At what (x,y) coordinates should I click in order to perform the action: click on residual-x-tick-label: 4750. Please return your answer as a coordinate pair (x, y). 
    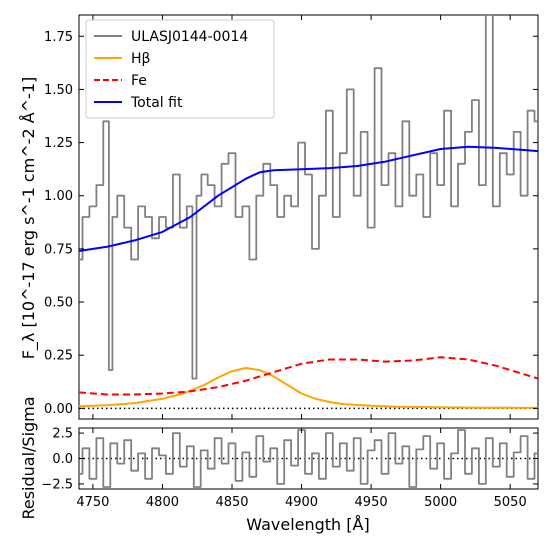
    Looking at the image, I should click on (92, 502).